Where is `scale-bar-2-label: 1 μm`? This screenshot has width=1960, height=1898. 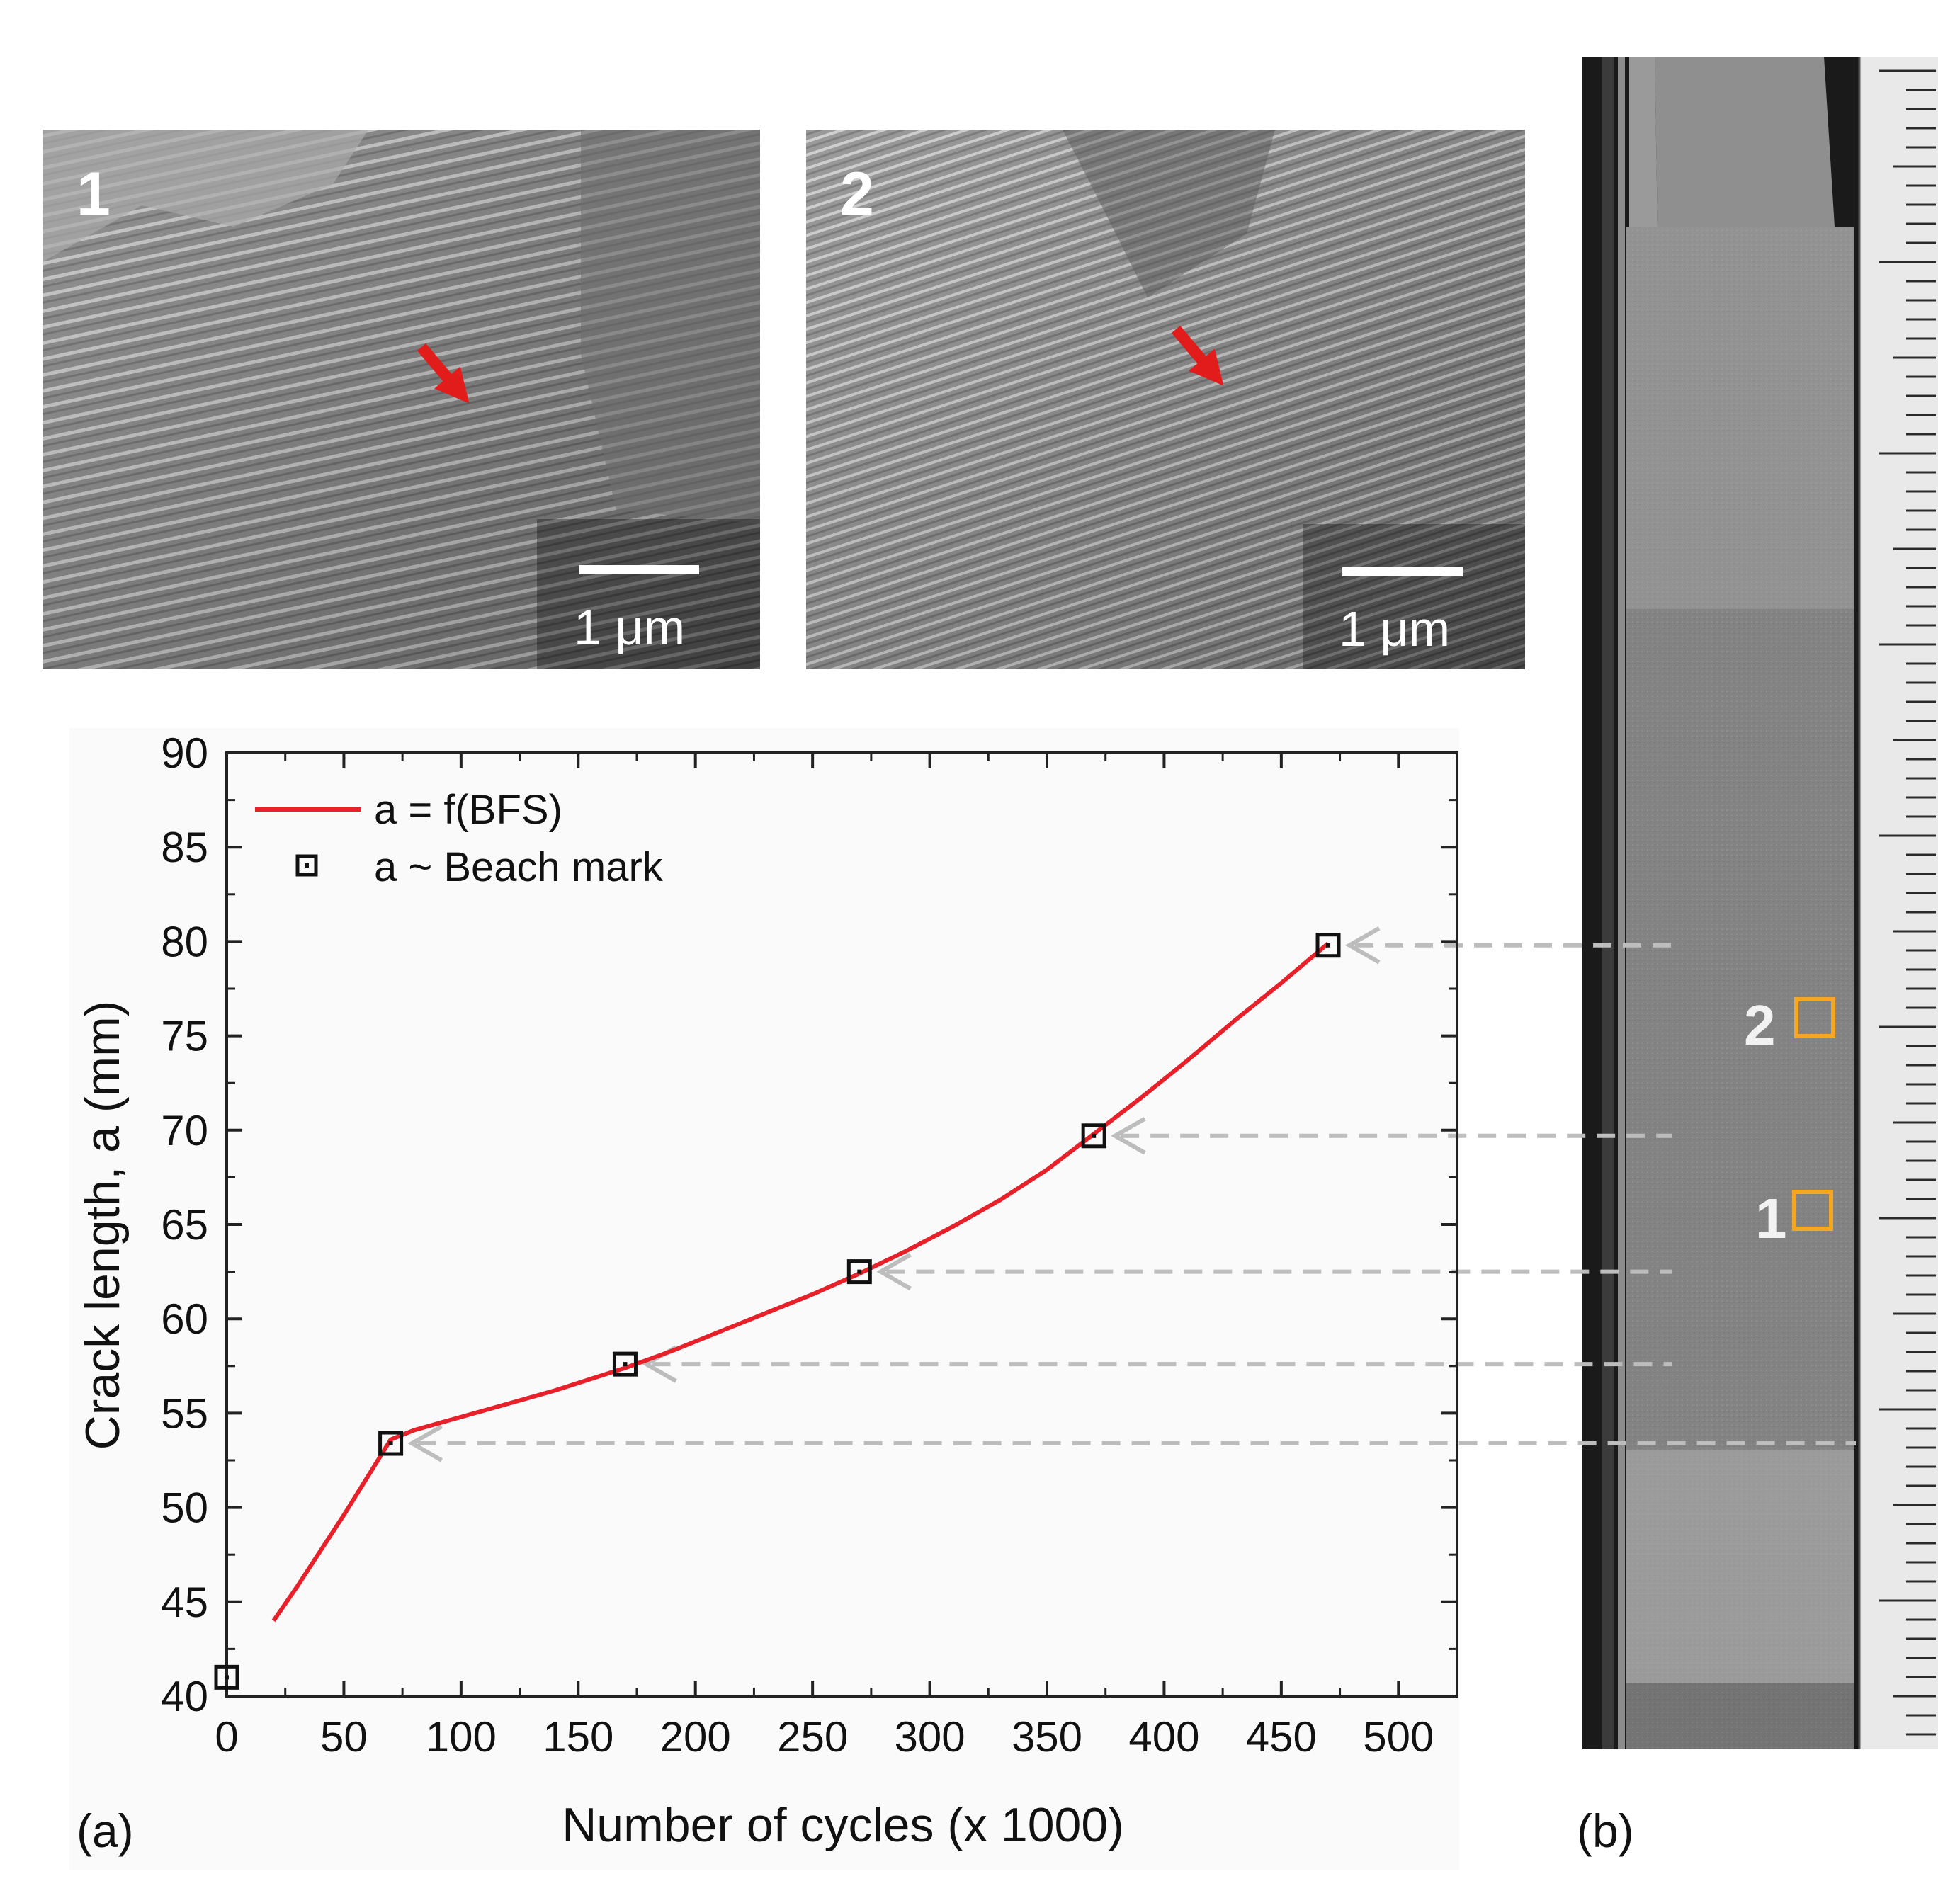 scale-bar-2-label: 1 μm is located at coordinates (1394, 629).